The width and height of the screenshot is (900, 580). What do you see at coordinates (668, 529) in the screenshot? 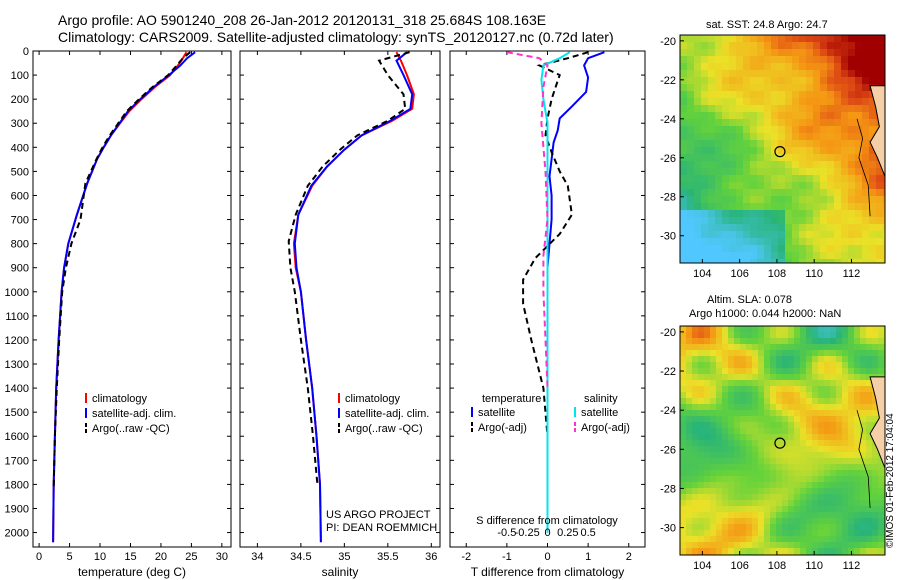
I see `map-y-tick-label: -30` at bounding box center [668, 529].